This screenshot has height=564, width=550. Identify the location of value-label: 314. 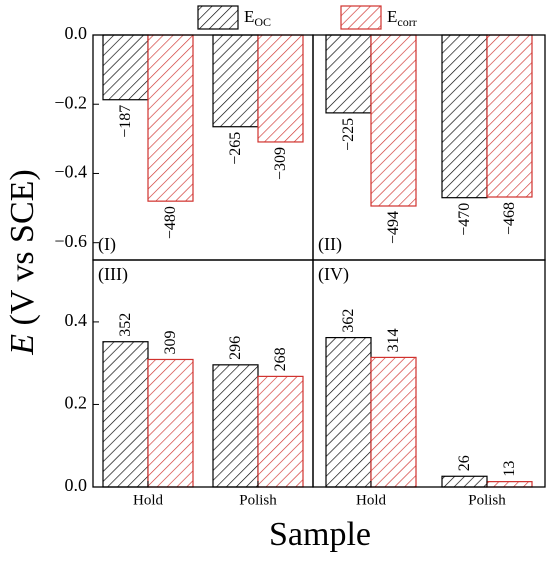
(393, 340).